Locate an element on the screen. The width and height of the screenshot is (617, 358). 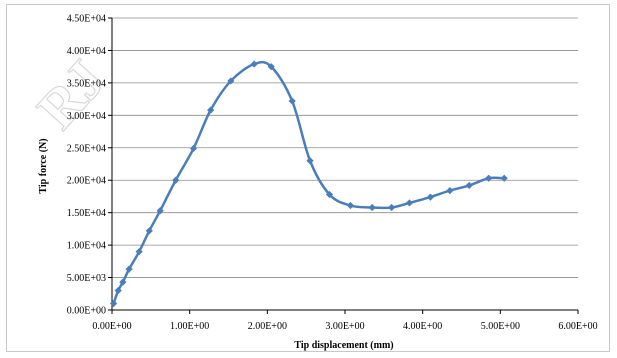
y-tick-label: 3.50E+04 is located at coordinates (86, 83).